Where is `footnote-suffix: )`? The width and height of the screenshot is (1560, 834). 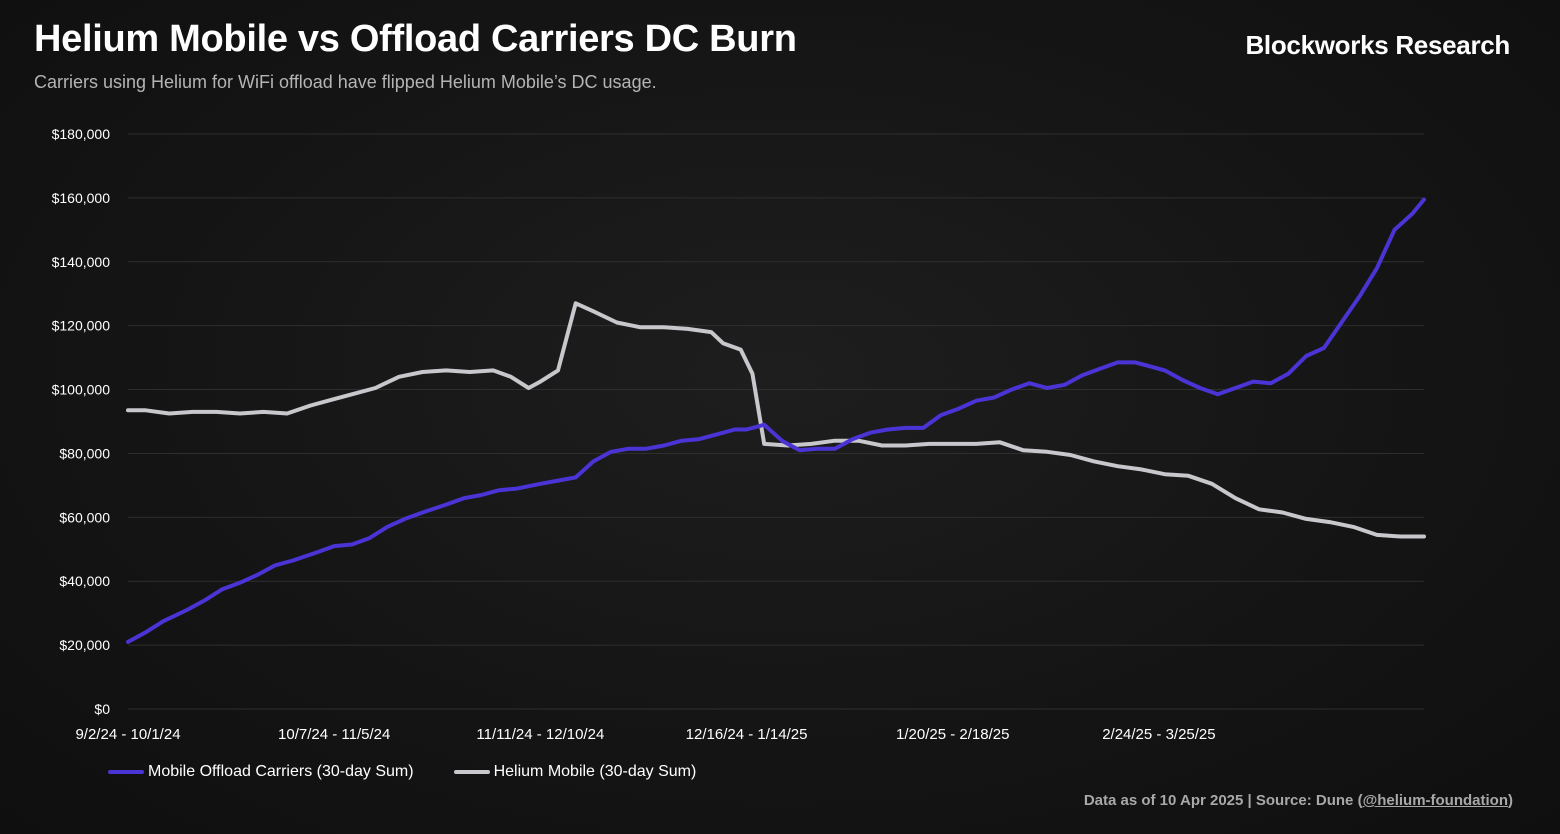 footnote-suffix: ) is located at coordinates (1510, 800).